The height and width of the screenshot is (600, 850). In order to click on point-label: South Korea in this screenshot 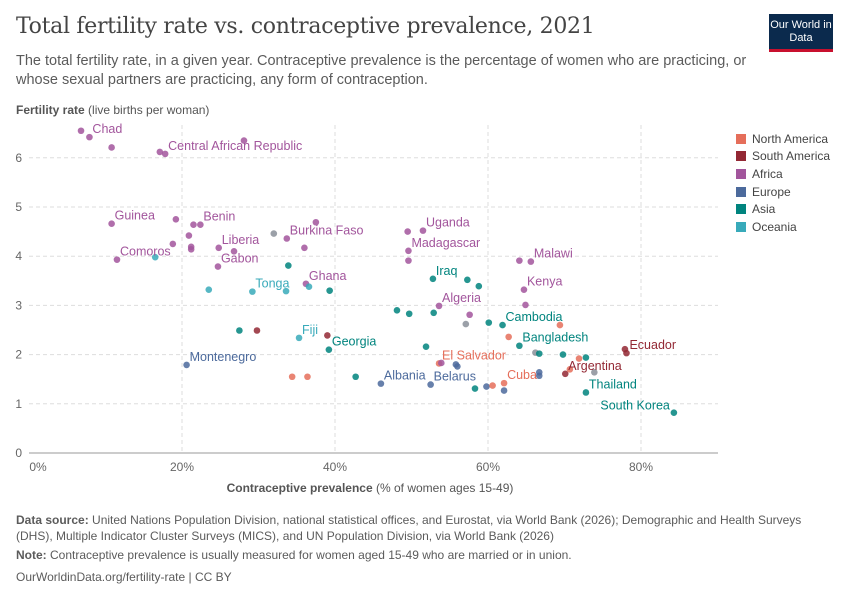, I will do `click(635, 406)`.